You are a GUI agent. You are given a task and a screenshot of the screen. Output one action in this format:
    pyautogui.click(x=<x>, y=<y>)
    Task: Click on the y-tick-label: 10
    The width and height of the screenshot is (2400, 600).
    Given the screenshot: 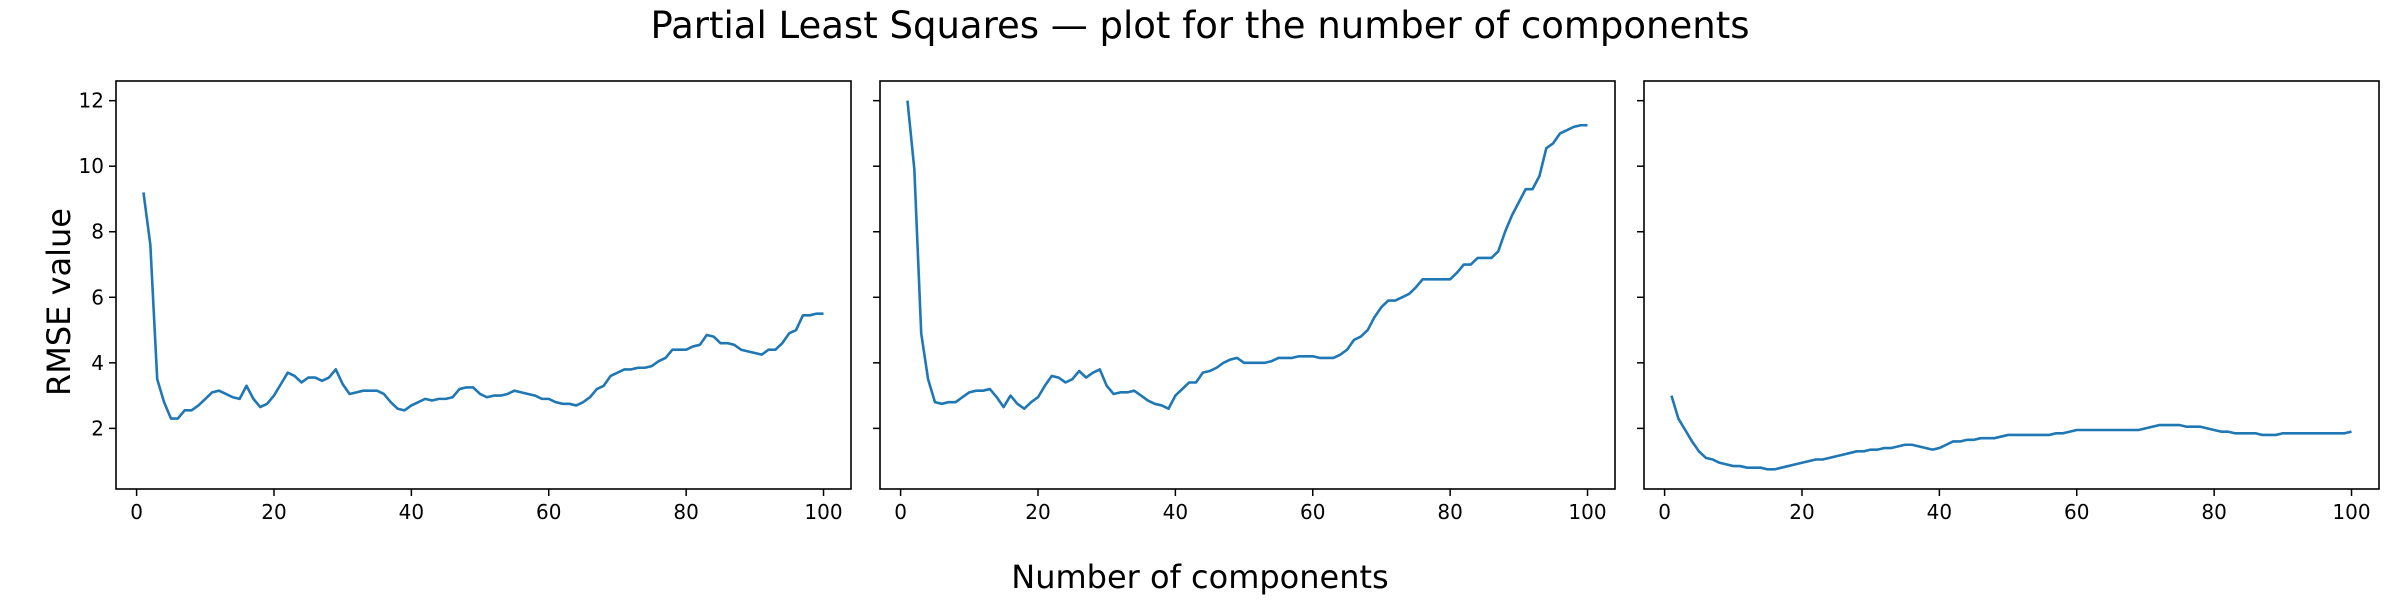 What is the action you would take?
    pyautogui.click(x=91, y=166)
    